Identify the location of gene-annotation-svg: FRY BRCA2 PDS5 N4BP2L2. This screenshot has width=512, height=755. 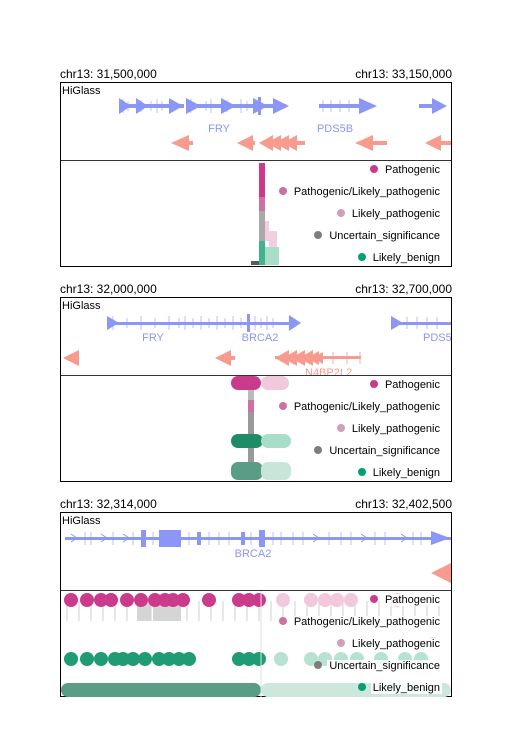
(257, 345).